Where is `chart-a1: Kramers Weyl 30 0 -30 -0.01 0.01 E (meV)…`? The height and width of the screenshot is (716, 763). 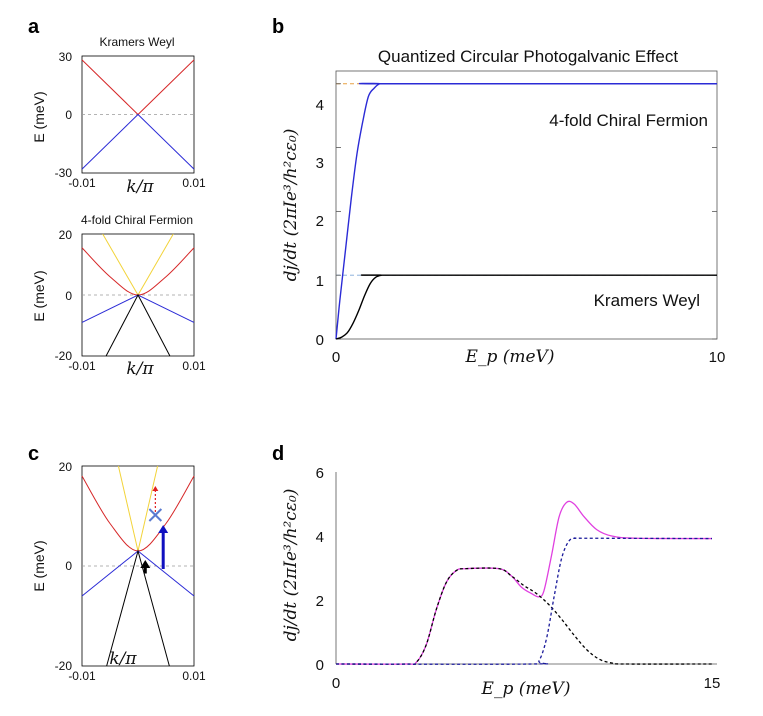 chart-a1: Kramers Weyl 30 0 -30 -0.01 0.01 E (meV)… is located at coordinates (118, 116).